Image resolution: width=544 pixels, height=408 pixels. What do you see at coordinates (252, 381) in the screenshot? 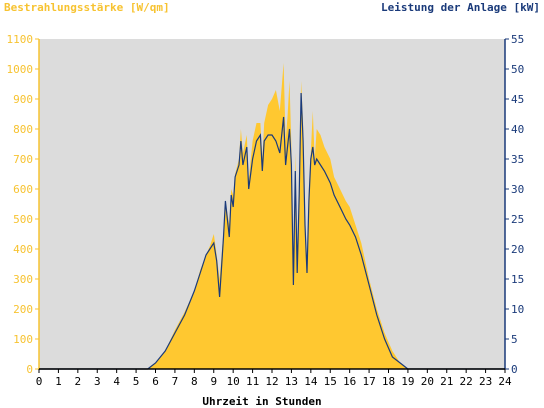
I see `x-tick-label: 11` at bounding box center [252, 381].